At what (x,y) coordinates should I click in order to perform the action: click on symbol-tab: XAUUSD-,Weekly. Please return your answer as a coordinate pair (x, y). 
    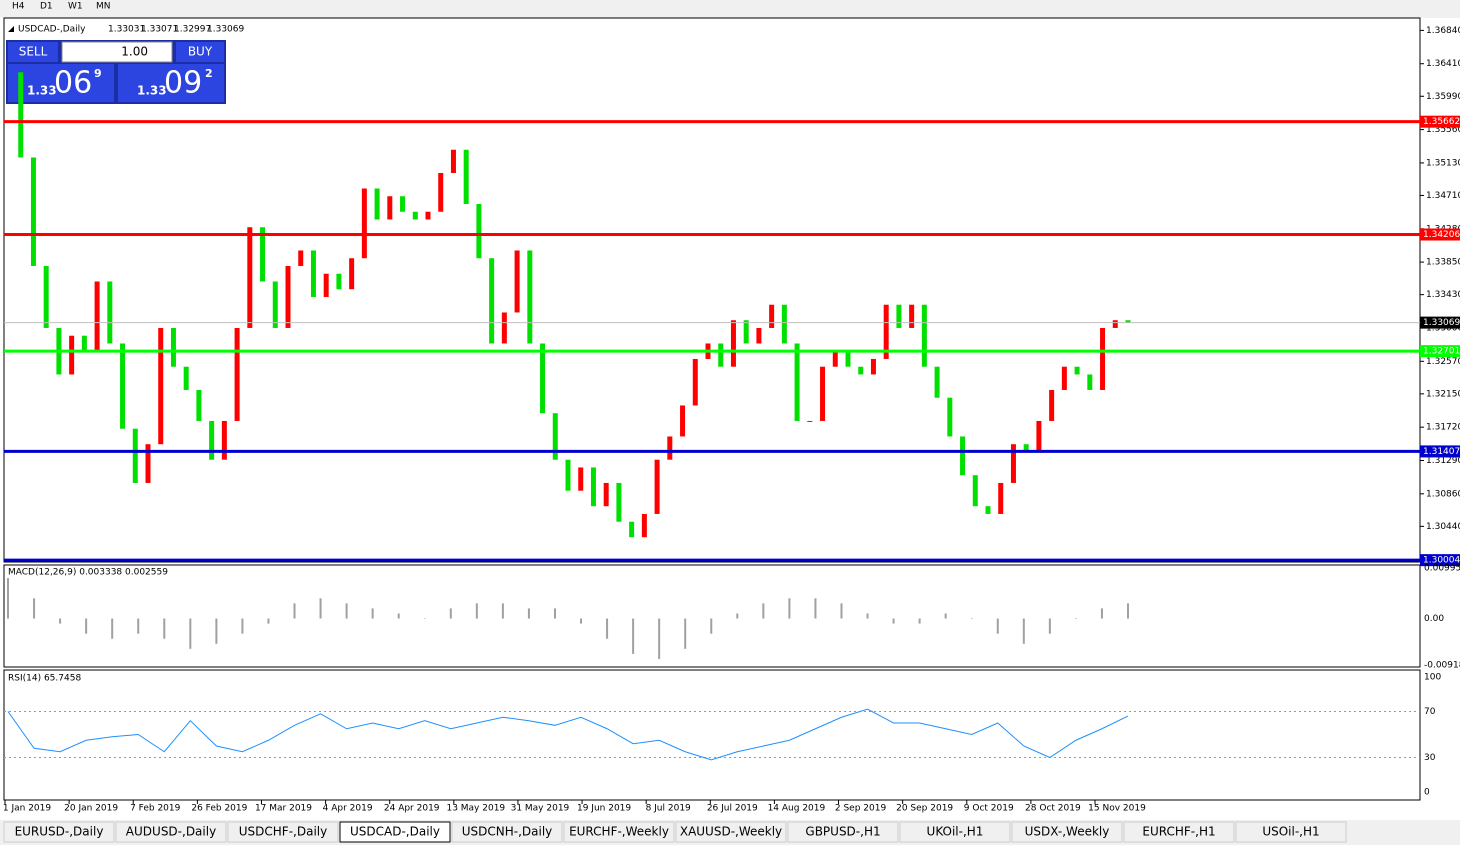
    Looking at the image, I should click on (731, 832).